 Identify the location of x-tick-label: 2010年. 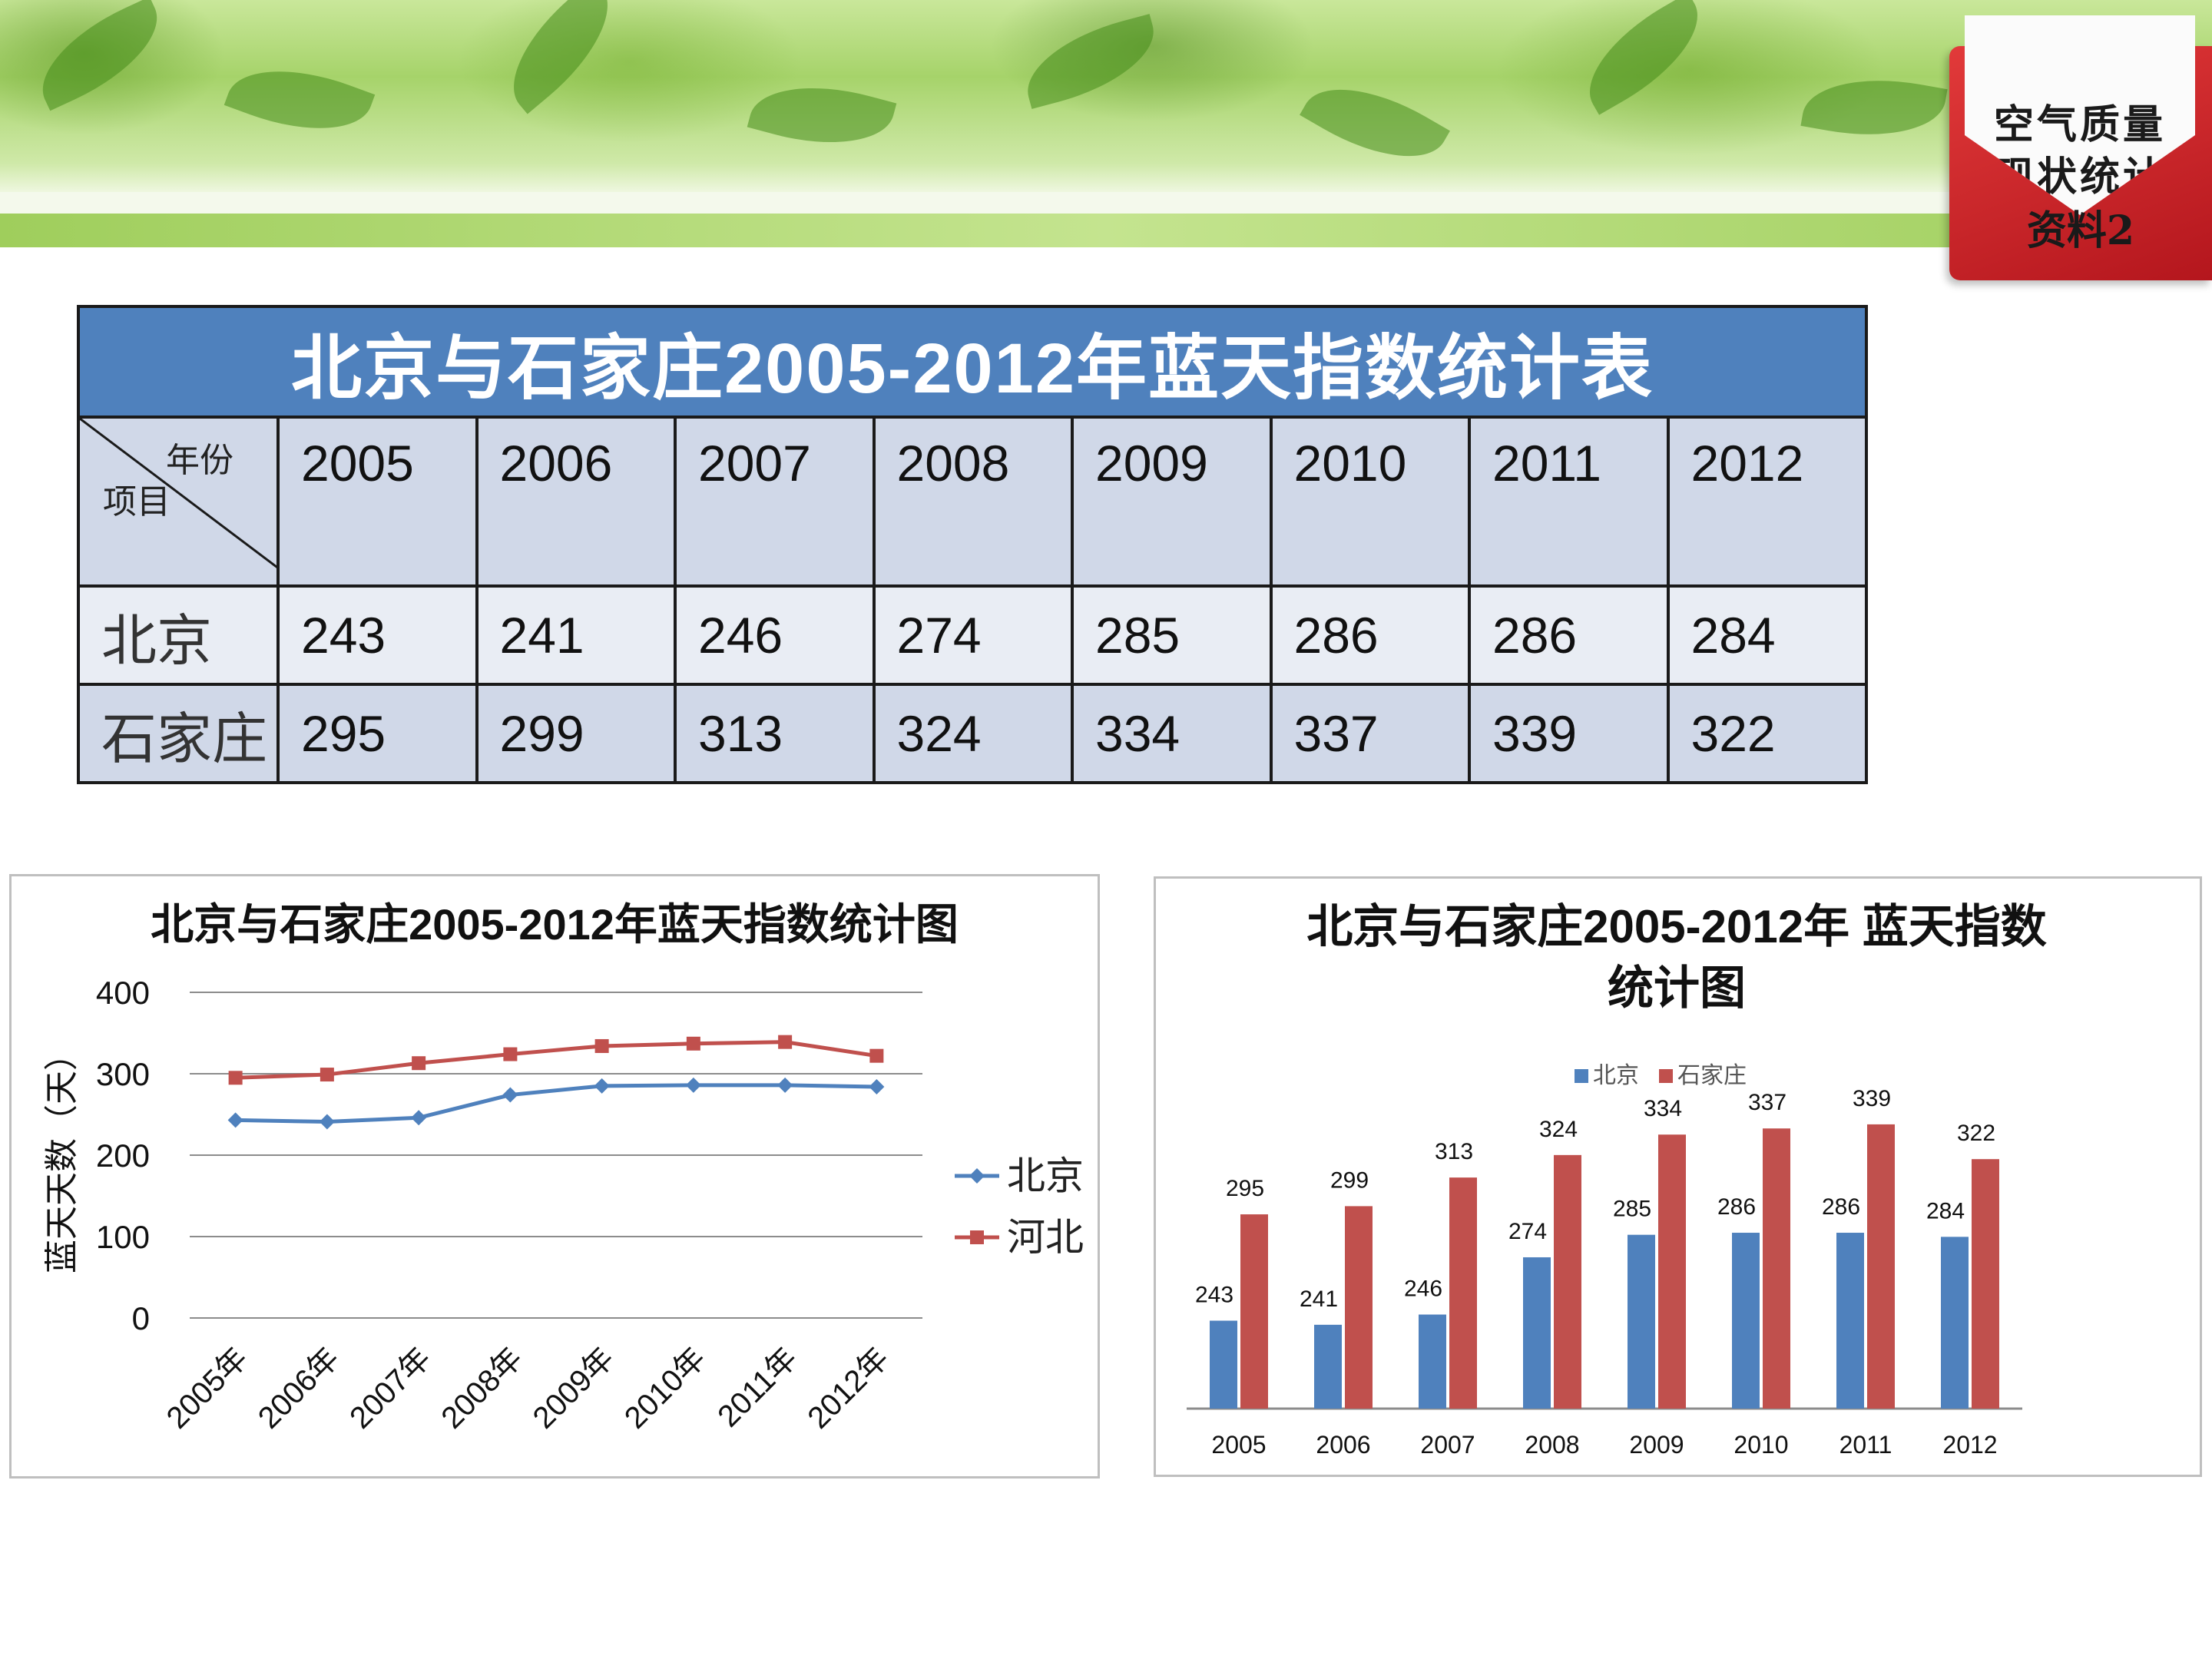
(665, 1388).